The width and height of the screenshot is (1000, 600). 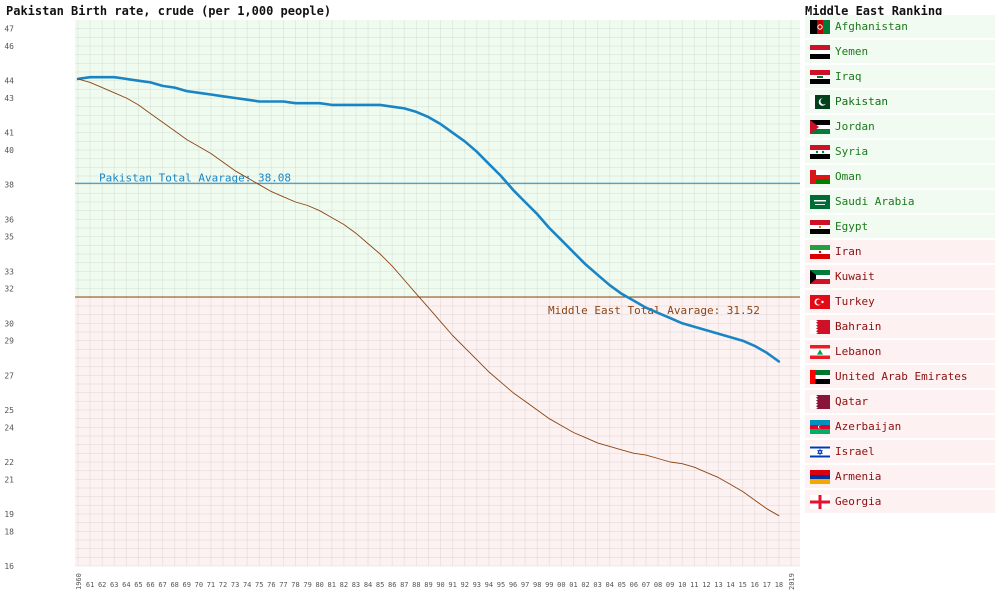 I want to click on x-tick-label: 72, so click(x=223, y=585).